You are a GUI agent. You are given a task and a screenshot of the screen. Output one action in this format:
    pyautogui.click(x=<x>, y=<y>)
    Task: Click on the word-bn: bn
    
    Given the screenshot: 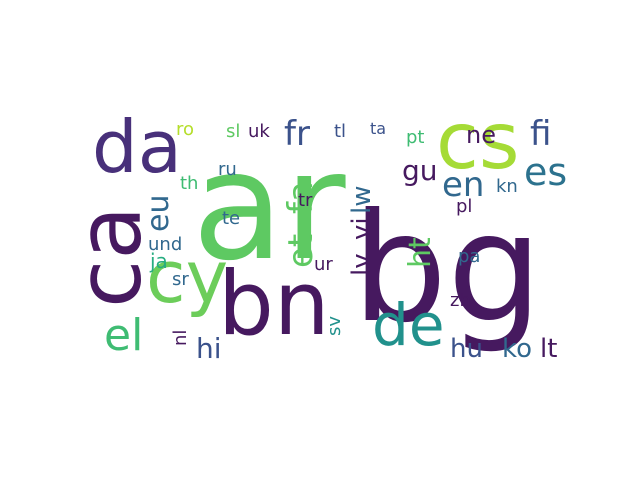 What is the action you would take?
    pyautogui.click(x=274, y=303)
    